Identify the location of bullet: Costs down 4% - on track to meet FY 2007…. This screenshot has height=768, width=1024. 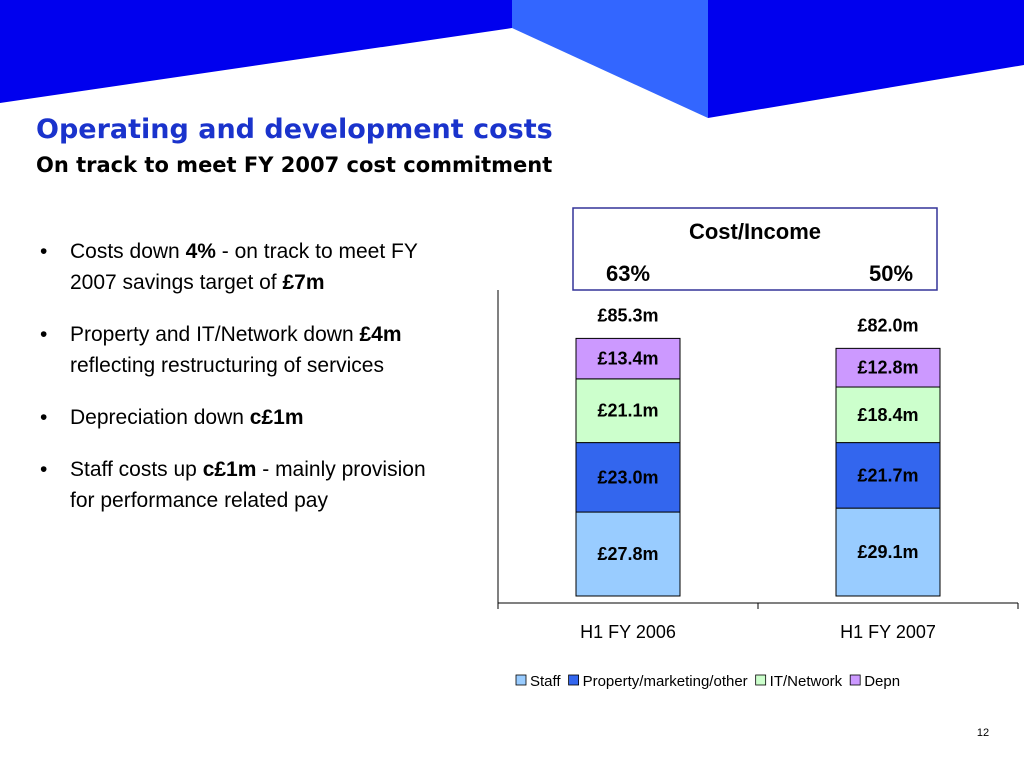
(247, 267).